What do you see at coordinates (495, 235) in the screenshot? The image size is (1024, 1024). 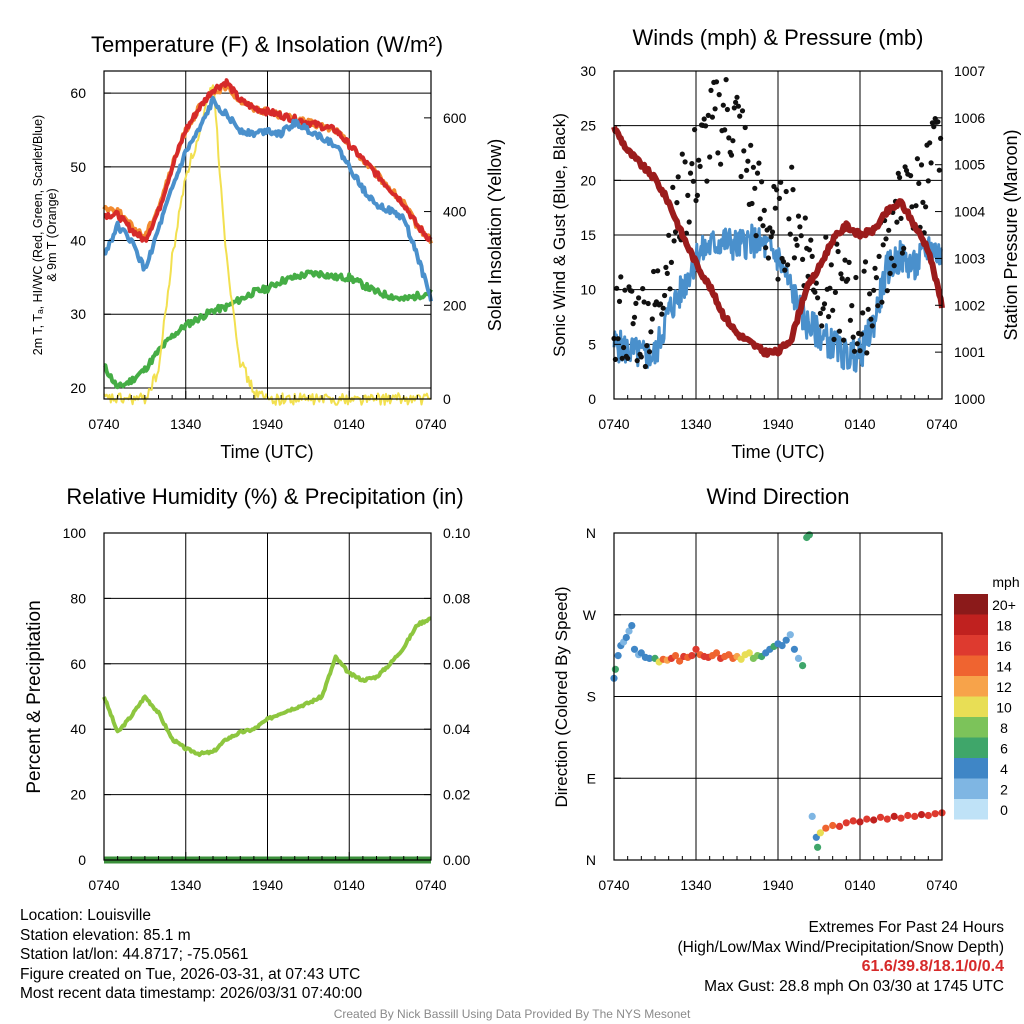 I see `temperature-ylabel-right: Solar Insolation (Yellow)` at bounding box center [495, 235].